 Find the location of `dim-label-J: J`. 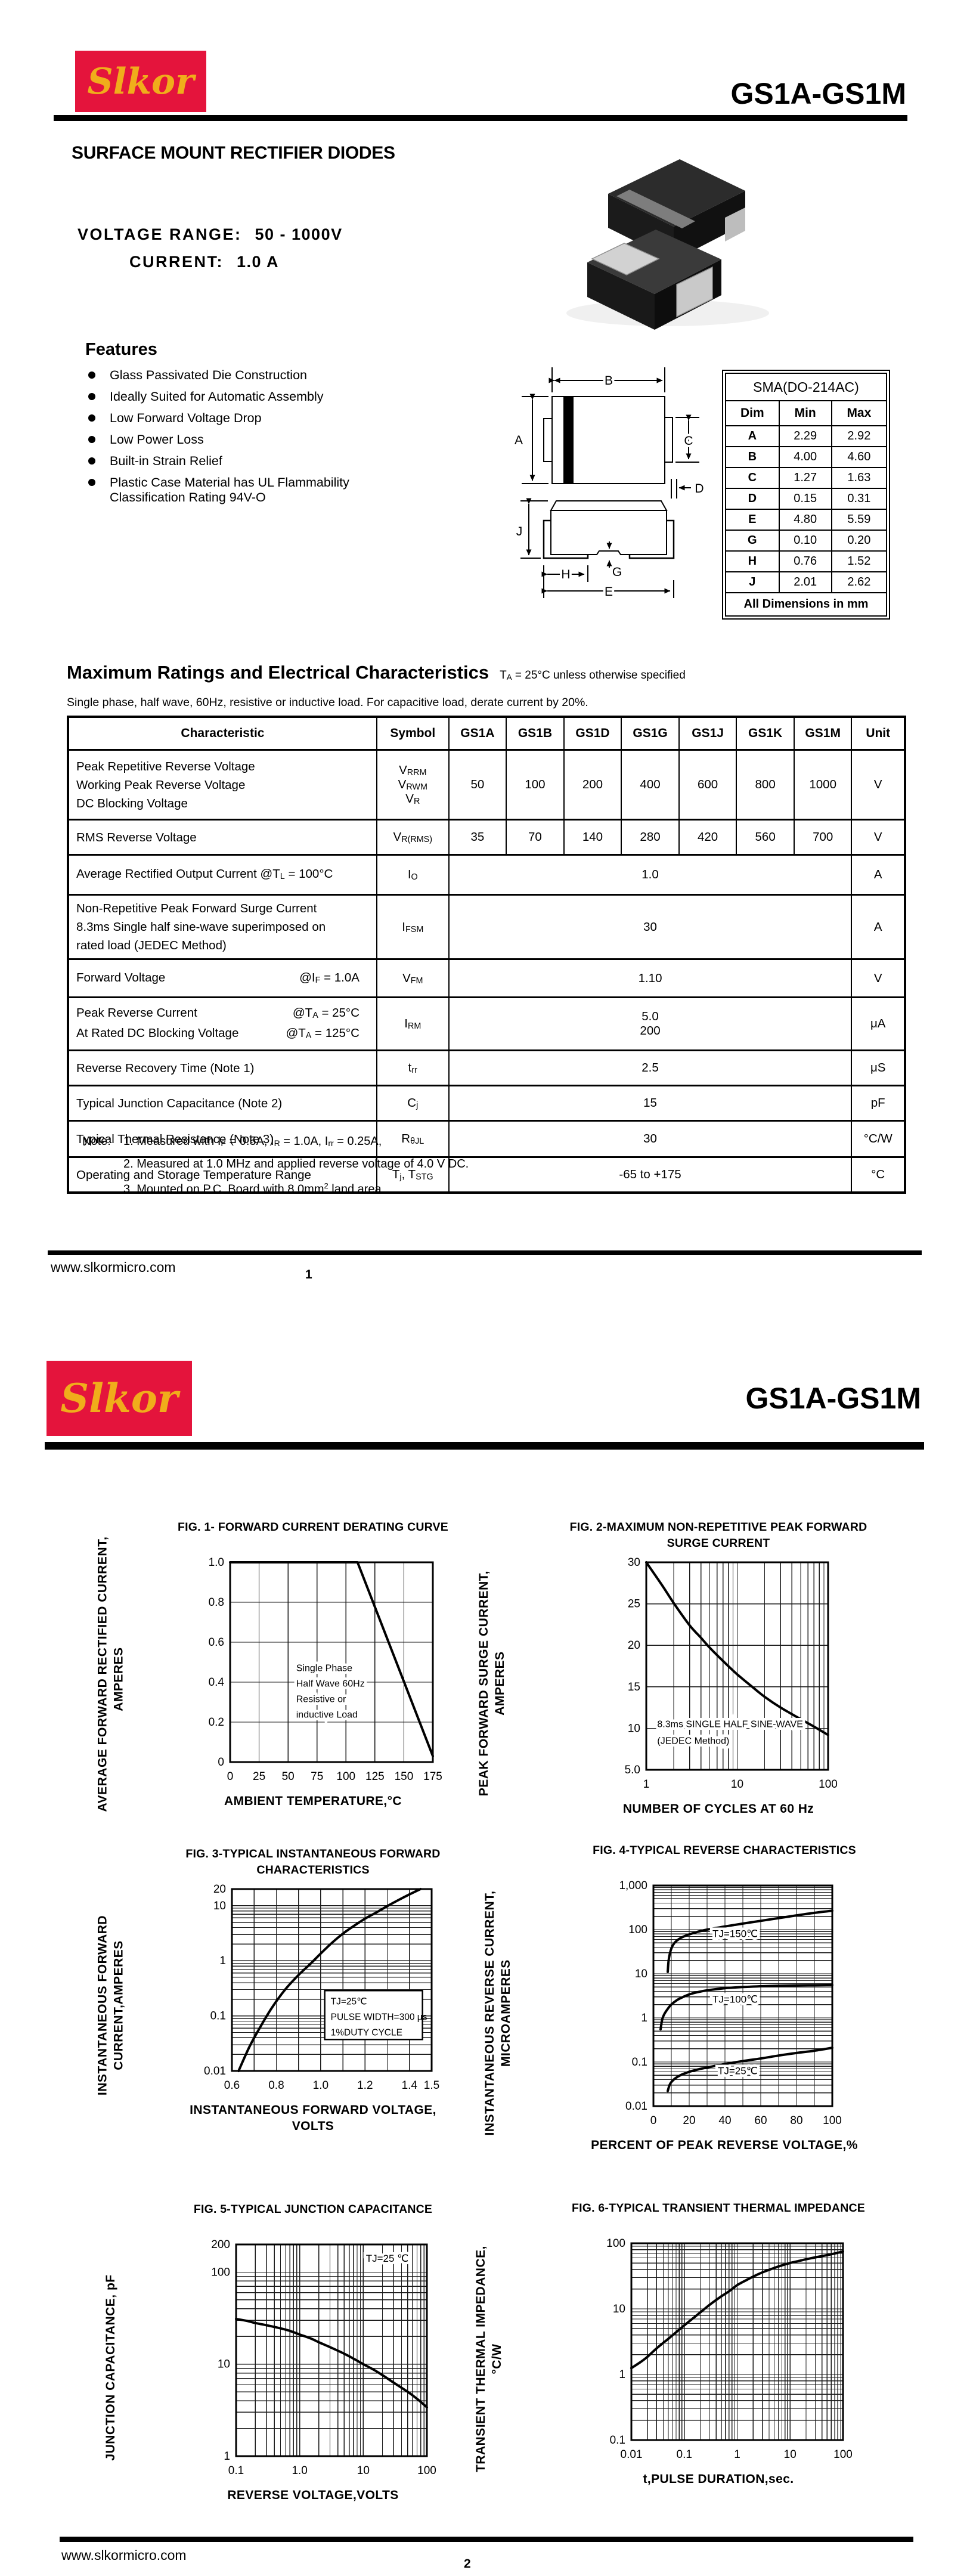

dim-label-J: J is located at coordinates (519, 532).